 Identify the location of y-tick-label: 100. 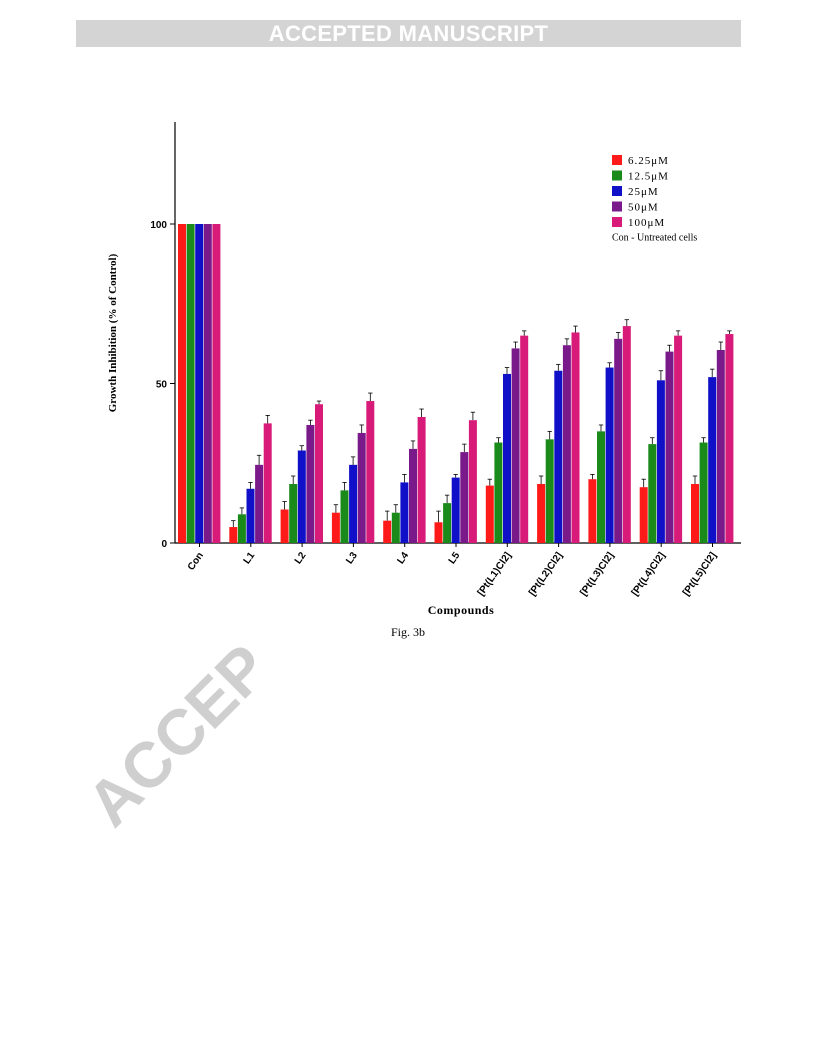
(158, 225).